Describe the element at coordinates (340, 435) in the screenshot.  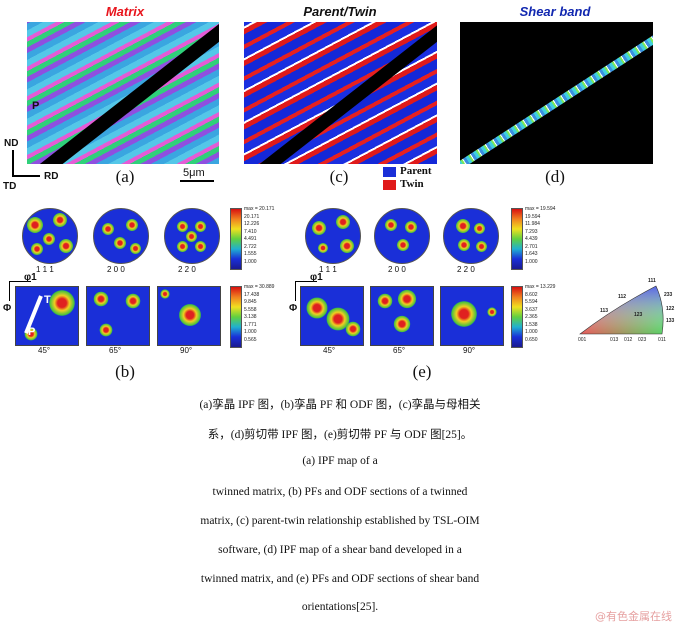
I see `caption-cn-line2: 系，(d)剪切带 IPF 图，(e)剪切带 PF 与 ODF 图[25]。` at that location.